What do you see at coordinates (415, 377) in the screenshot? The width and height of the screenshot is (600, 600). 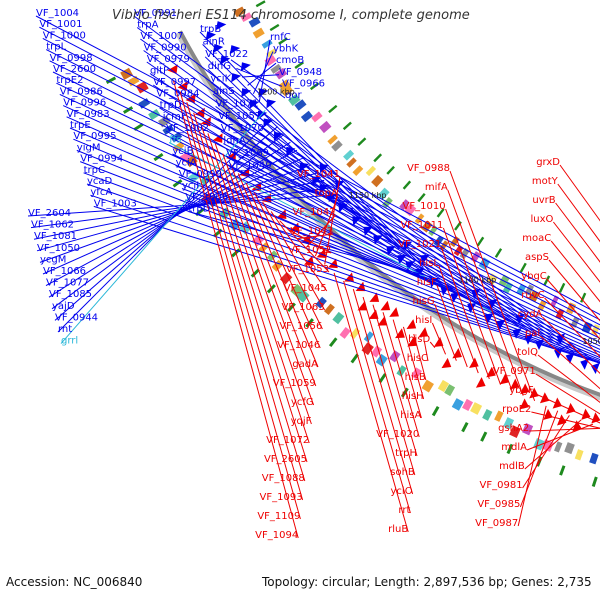 I see `gene-label: hisB` at bounding box center [415, 377].